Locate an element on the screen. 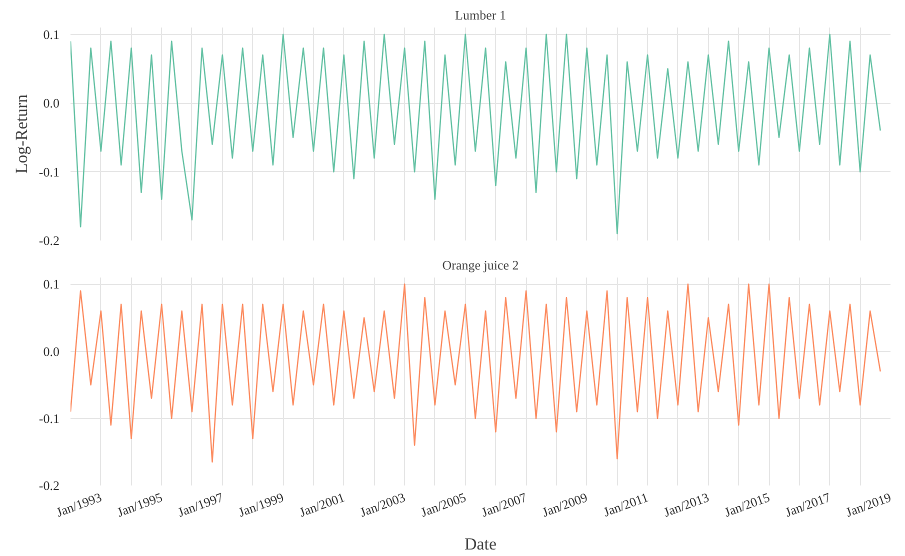 This screenshot has height=556, width=905. x-axis-title: Date is located at coordinates (480, 544).